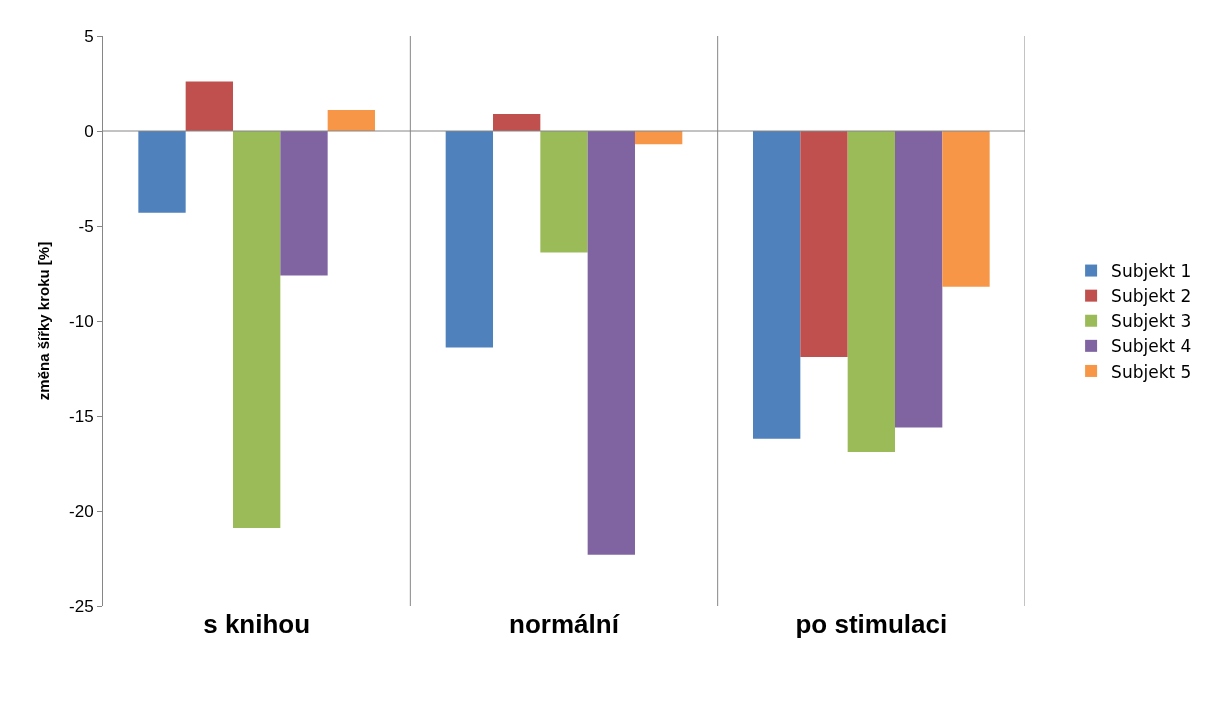 The height and width of the screenshot is (718, 1217). Describe the element at coordinates (89, 131) in the screenshot. I see `y-tick-label: 0` at that location.